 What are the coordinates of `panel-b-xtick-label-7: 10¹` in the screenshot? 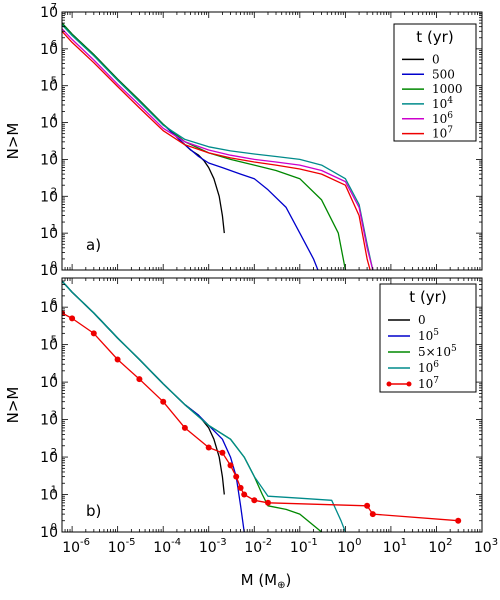 It's located at (395, 546).